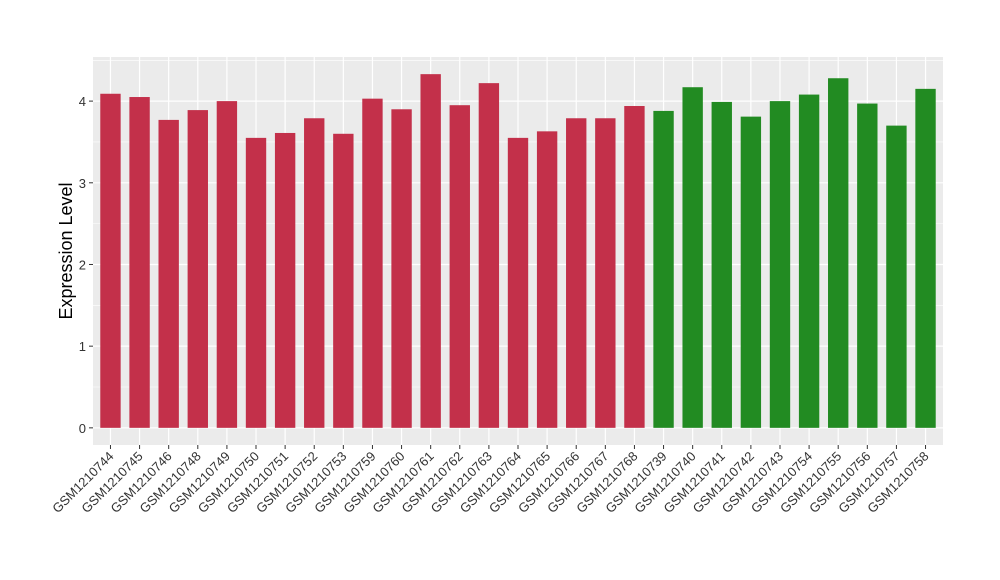 Image resolution: width=1000 pixels, height=580 pixels. What do you see at coordinates (430, 251) in the screenshot?
I see `bar-GSM1210761` at bounding box center [430, 251].